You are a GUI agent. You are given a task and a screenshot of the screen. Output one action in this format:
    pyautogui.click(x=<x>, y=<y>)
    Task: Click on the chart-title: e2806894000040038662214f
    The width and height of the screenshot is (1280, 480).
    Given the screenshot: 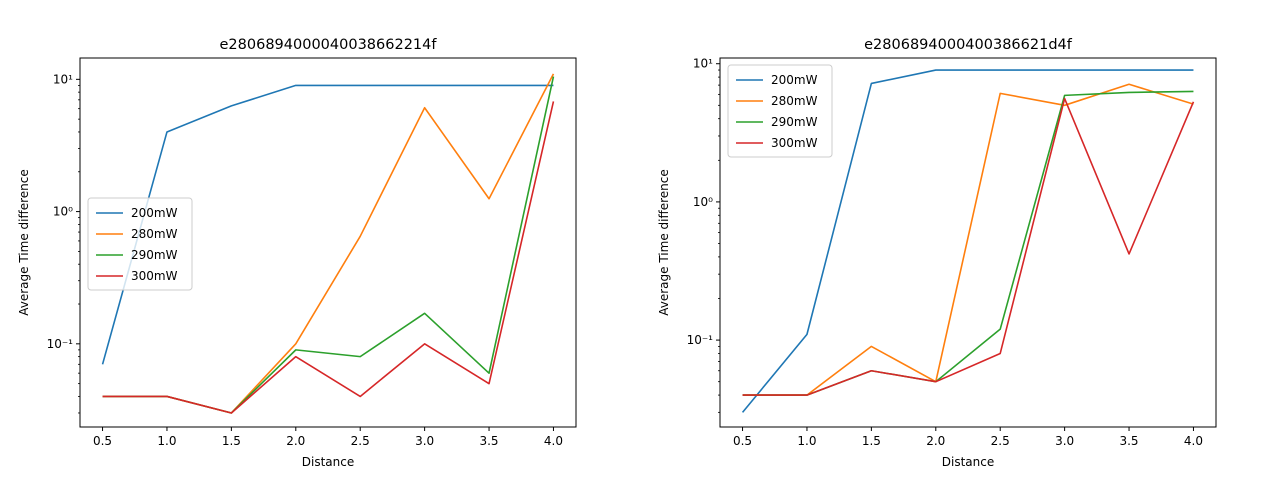 What is the action you would take?
    pyautogui.click(x=329, y=45)
    